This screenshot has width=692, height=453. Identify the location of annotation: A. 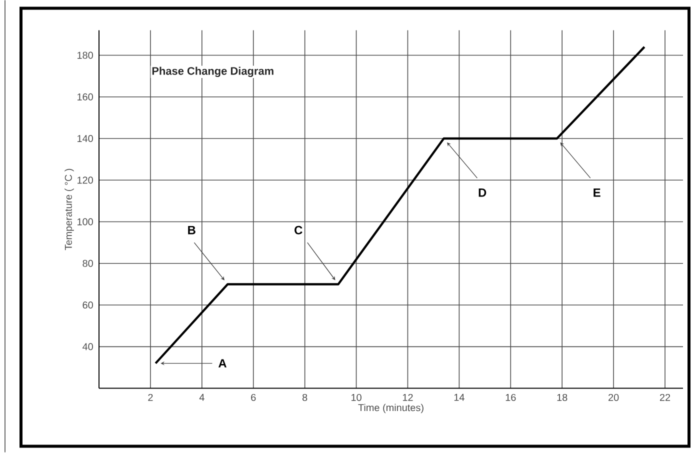
(222, 363).